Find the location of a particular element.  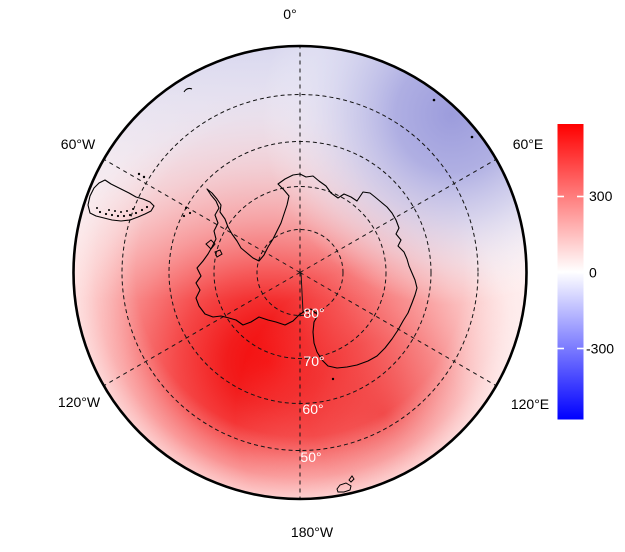

meridian-60e is located at coordinates (398, 215).